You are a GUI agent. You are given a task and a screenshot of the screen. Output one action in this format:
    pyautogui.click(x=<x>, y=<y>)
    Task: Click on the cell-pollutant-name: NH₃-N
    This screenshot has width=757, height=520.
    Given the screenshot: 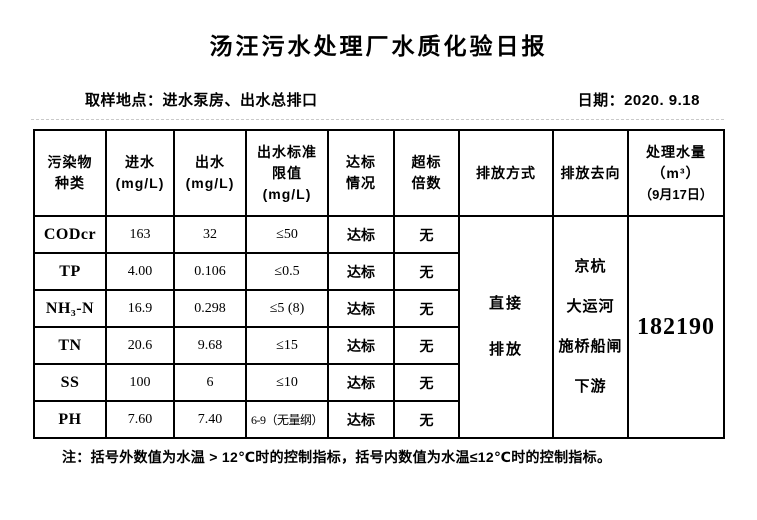 What is the action you would take?
    pyautogui.click(x=70, y=308)
    